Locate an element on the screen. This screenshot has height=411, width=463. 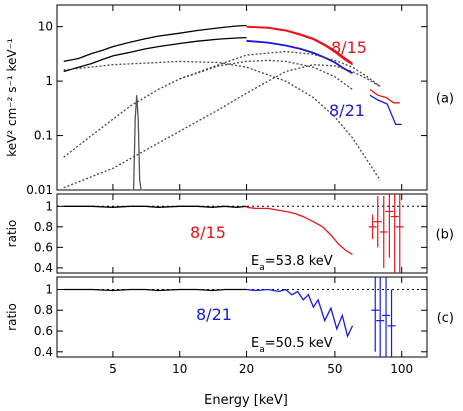
x-axis-label: Energy [keV] is located at coordinates (246, 400).